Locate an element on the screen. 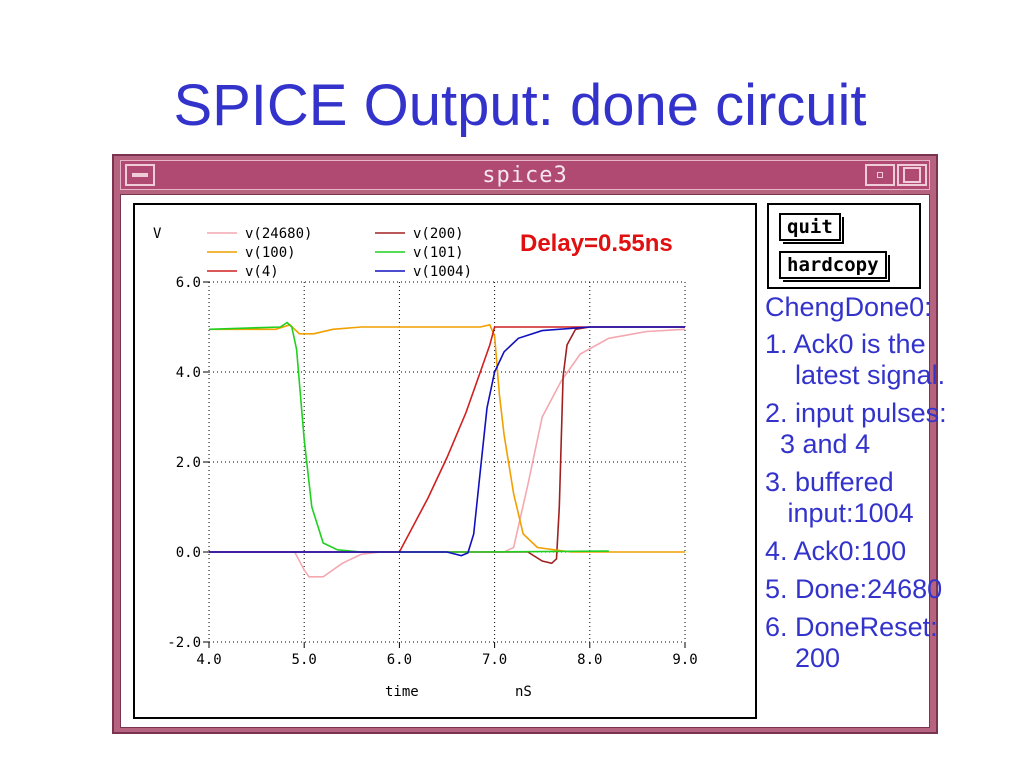 The width and height of the screenshot is (1024, 768). hardcopy-button: hardcopy is located at coordinates (834, 266).